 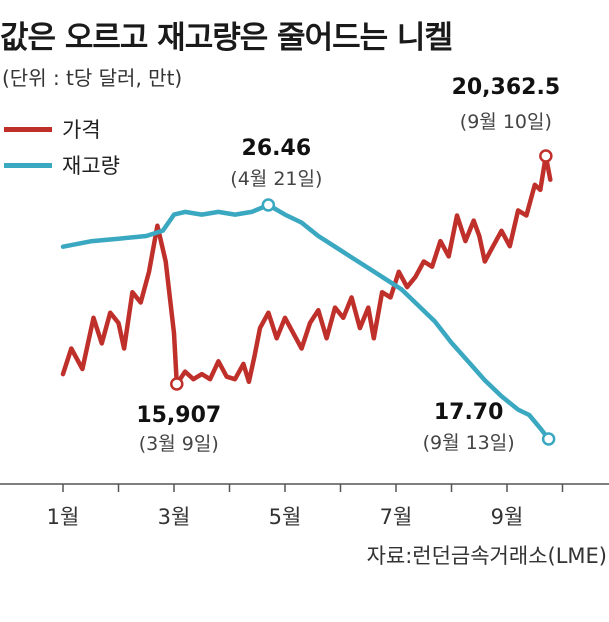 I want to click on annotation-value: 26.46, so click(x=277, y=148).